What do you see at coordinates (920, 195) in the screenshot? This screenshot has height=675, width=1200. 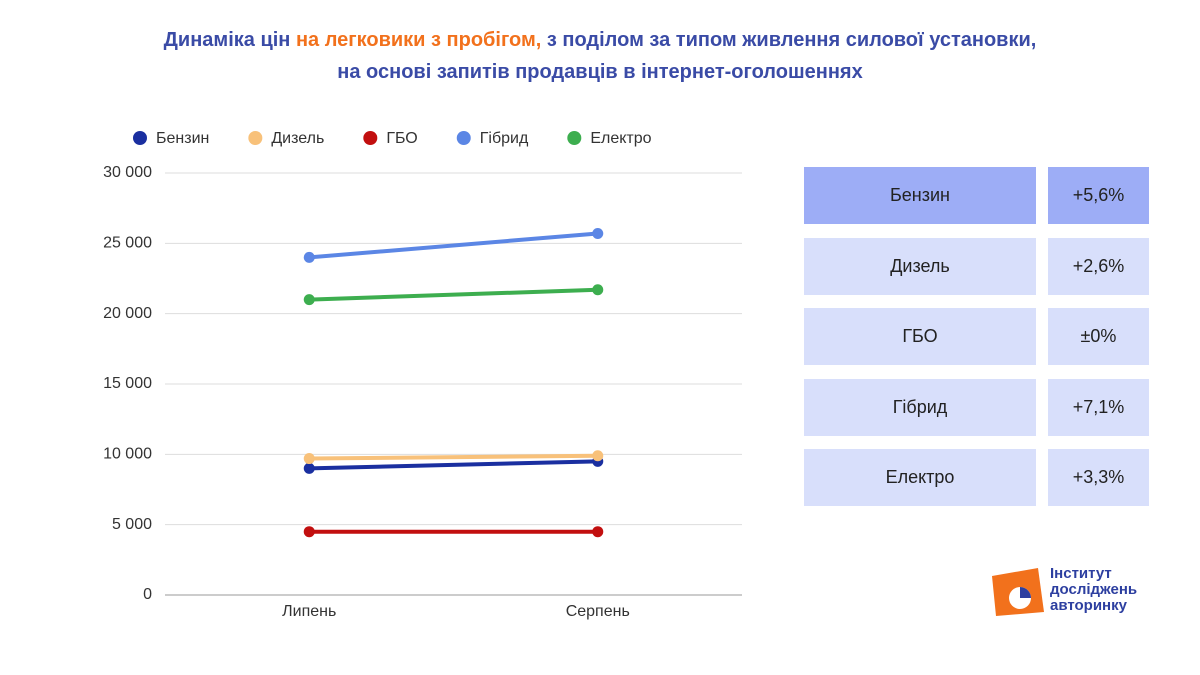 I see `table-label: Бензин` at bounding box center [920, 195].